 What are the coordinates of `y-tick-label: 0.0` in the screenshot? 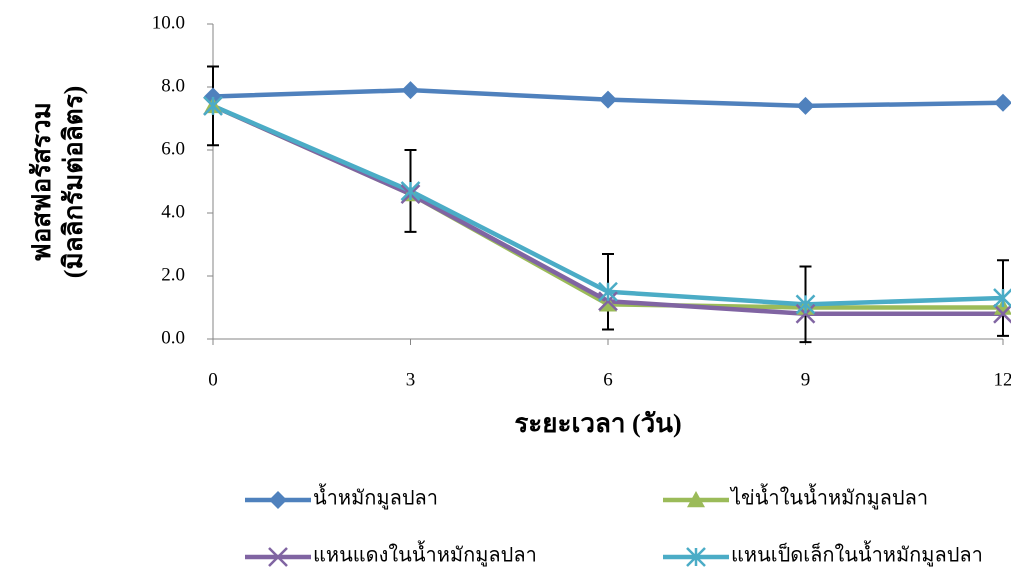 It's located at (173, 337).